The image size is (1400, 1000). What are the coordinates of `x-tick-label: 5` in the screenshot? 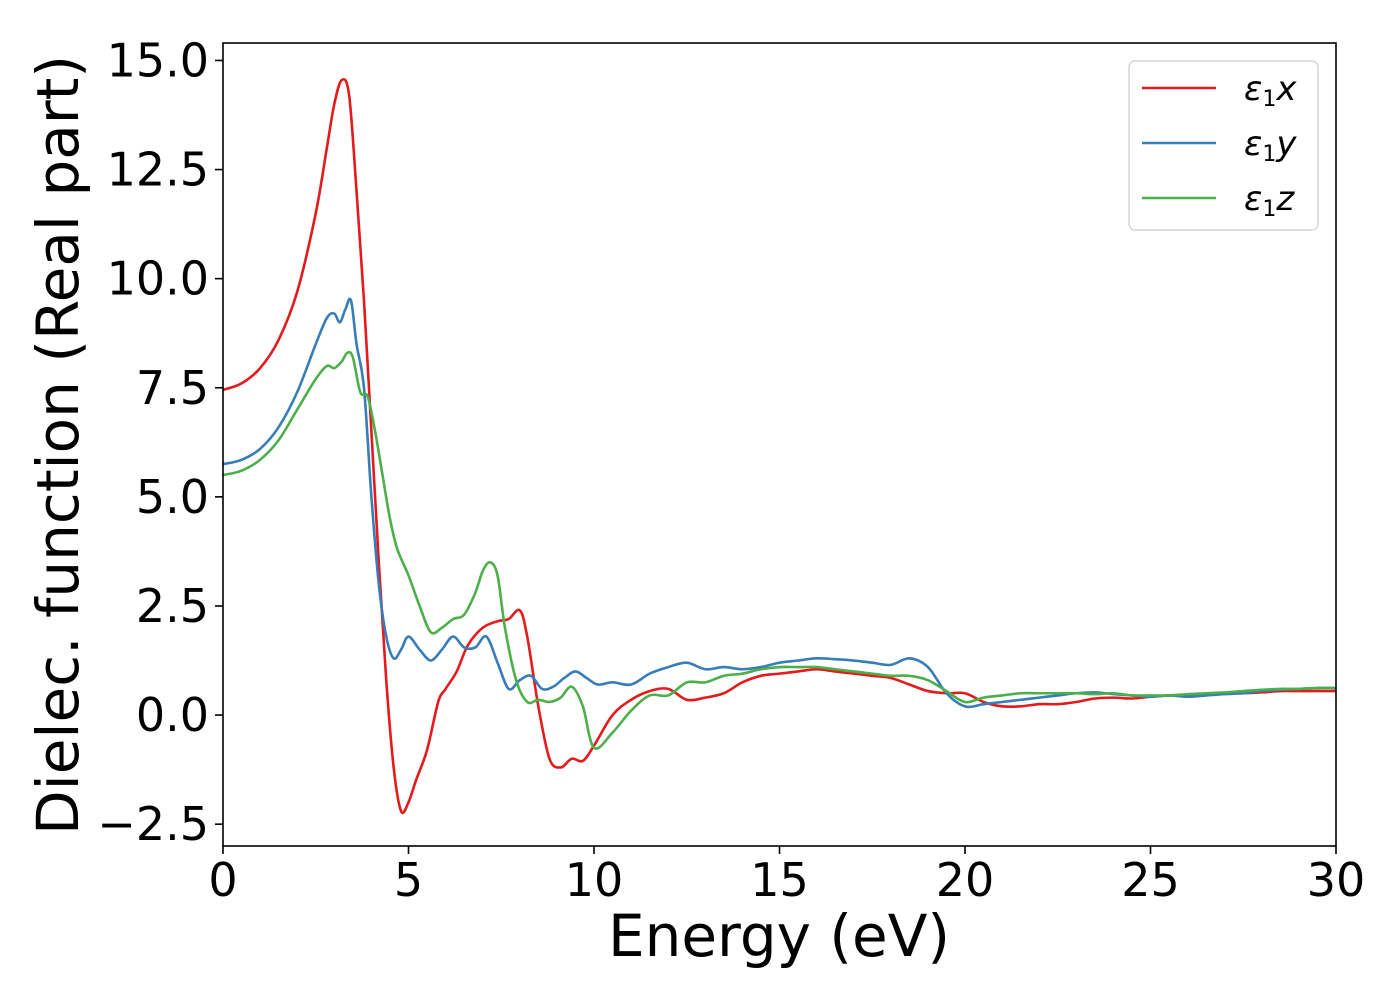 It's located at (408, 880).